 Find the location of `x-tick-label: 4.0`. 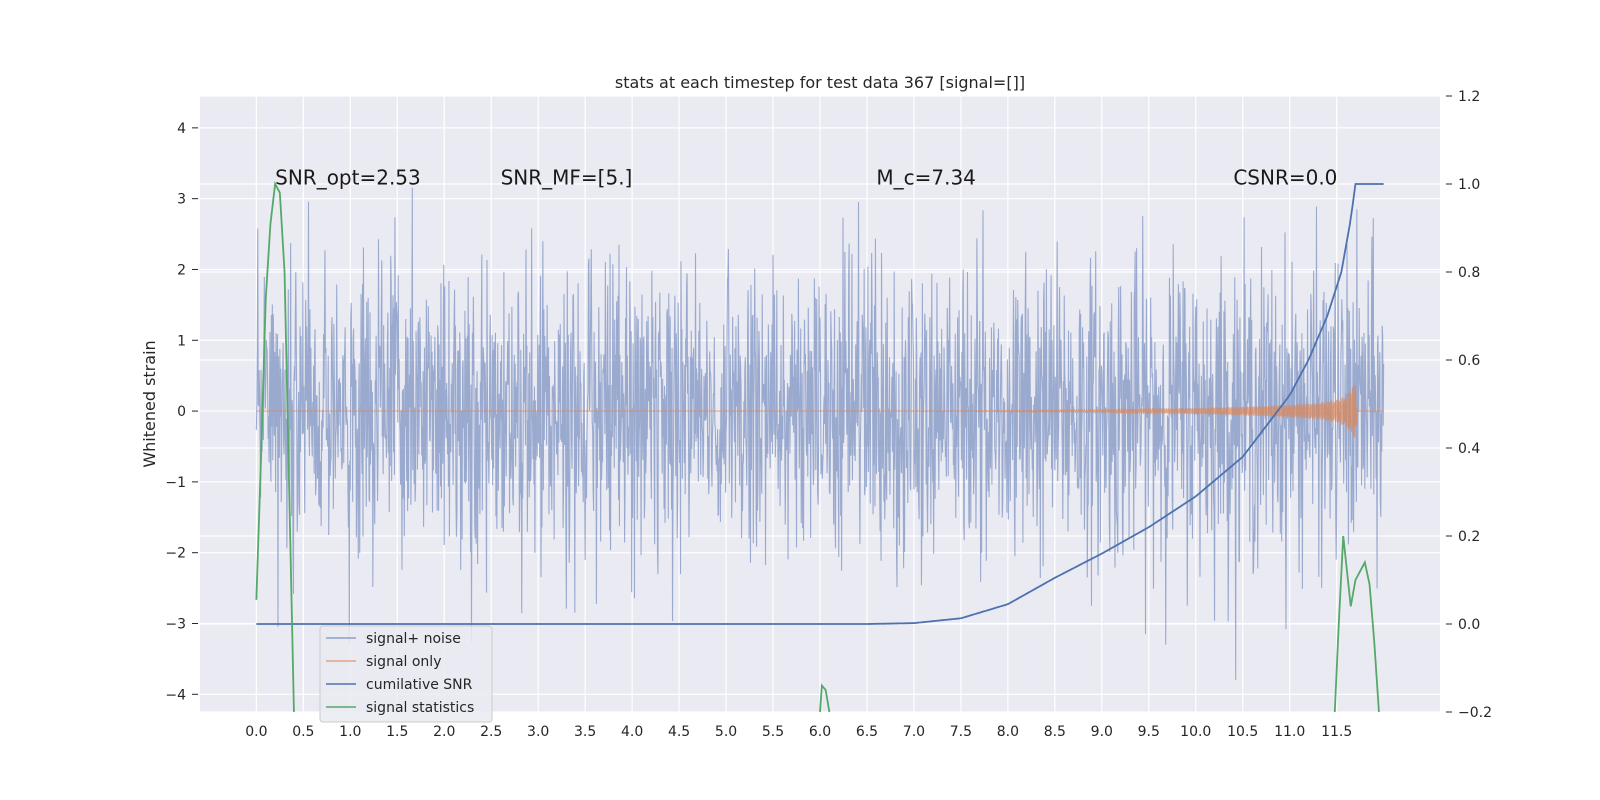

x-tick-label: 4.0 is located at coordinates (632, 732).